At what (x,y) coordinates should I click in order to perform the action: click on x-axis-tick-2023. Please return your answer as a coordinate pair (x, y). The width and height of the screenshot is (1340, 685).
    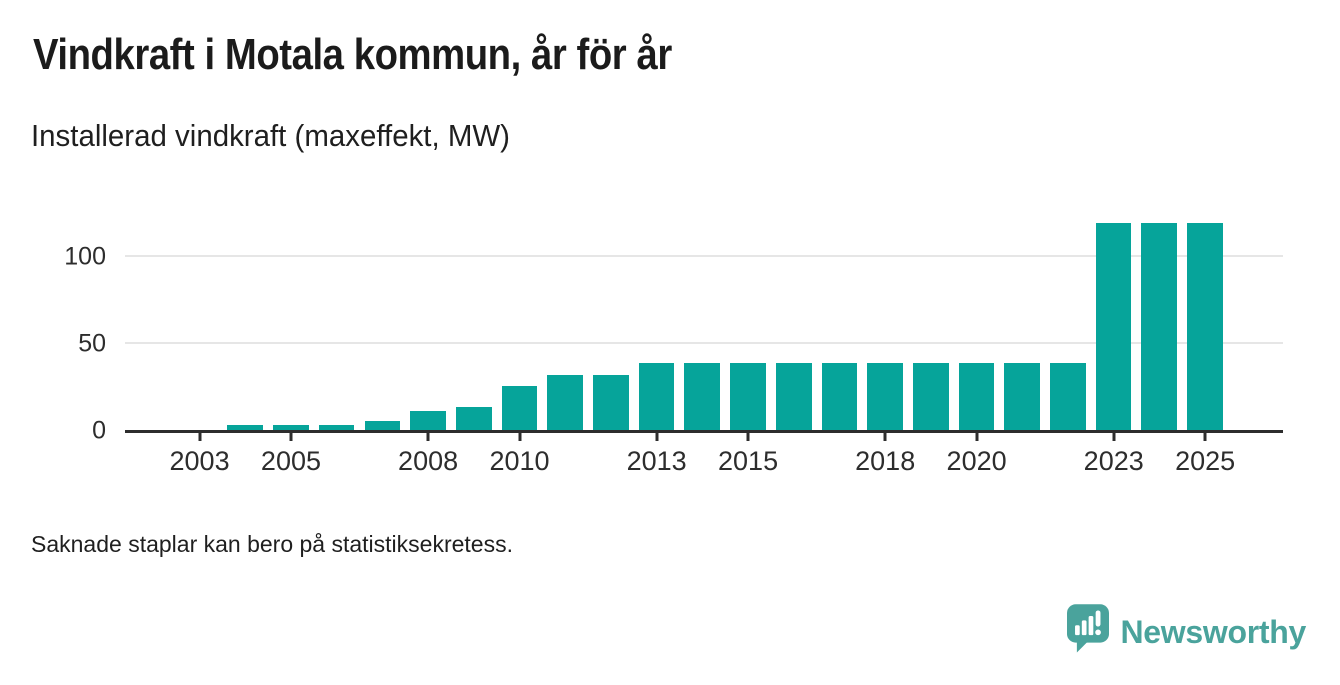
    Looking at the image, I should click on (1114, 437).